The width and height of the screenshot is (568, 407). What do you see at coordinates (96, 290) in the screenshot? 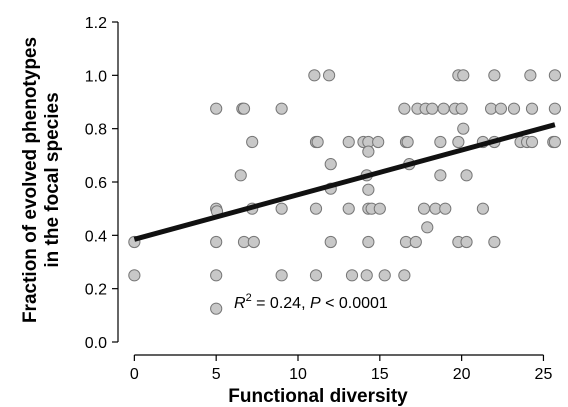
I see `y-tick-label: 0.2` at bounding box center [96, 290].